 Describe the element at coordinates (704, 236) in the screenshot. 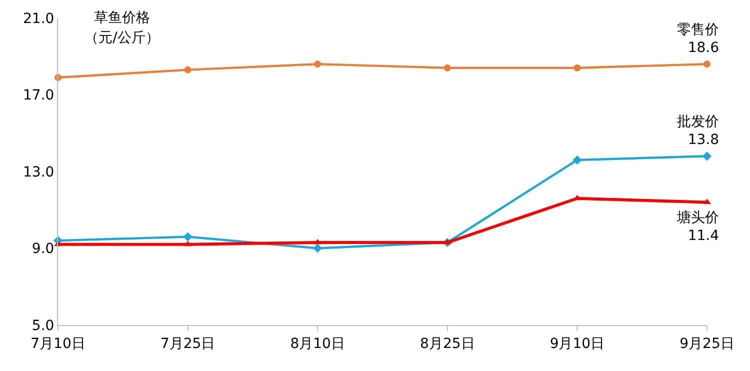

I see `data-label: 11.4` at that location.